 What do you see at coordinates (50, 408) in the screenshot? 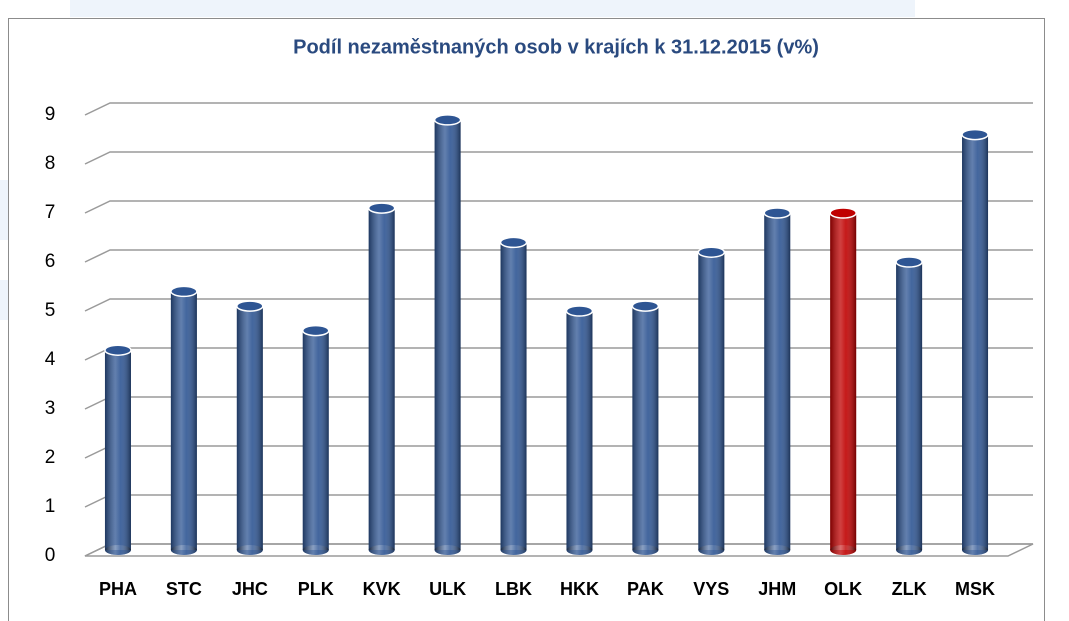
I see `y-tick-label: 3` at bounding box center [50, 408].